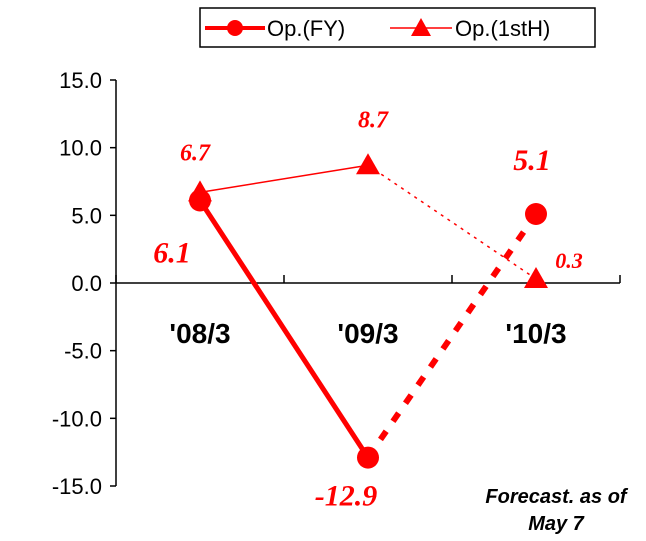 The height and width of the screenshot is (541, 646). What do you see at coordinates (502, 28) in the screenshot?
I see `legend-1sth-label: Op.(1stH)` at bounding box center [502, 28].